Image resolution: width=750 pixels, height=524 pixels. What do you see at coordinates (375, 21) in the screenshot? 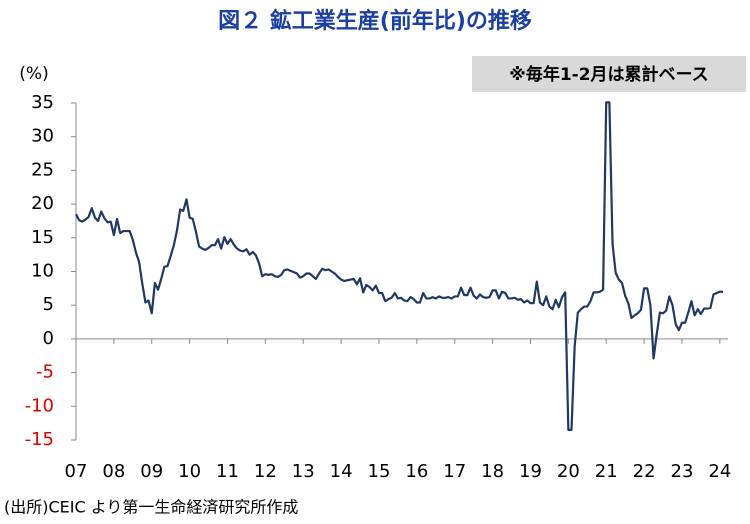
I see `chart-title: 図２ 鉱工業生産(前年比)の推移` at bounding box center [375, 21].